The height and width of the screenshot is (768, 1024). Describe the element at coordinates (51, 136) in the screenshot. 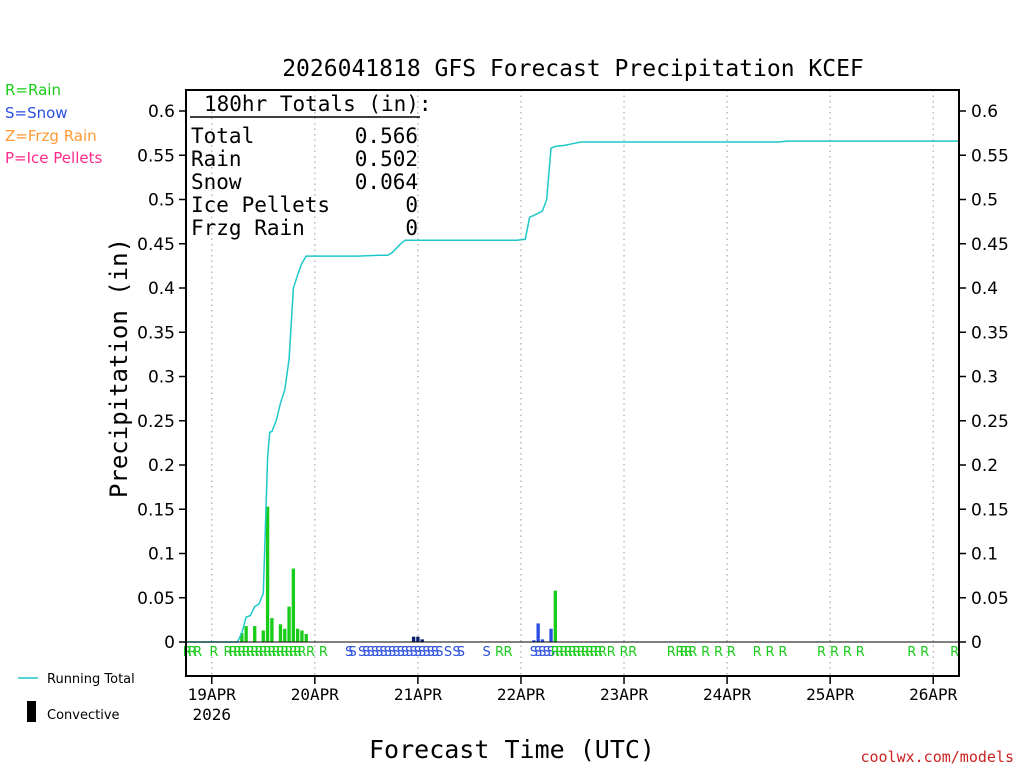

I see `legend-frzg-rain: Z=Frzg Rain` at that location.